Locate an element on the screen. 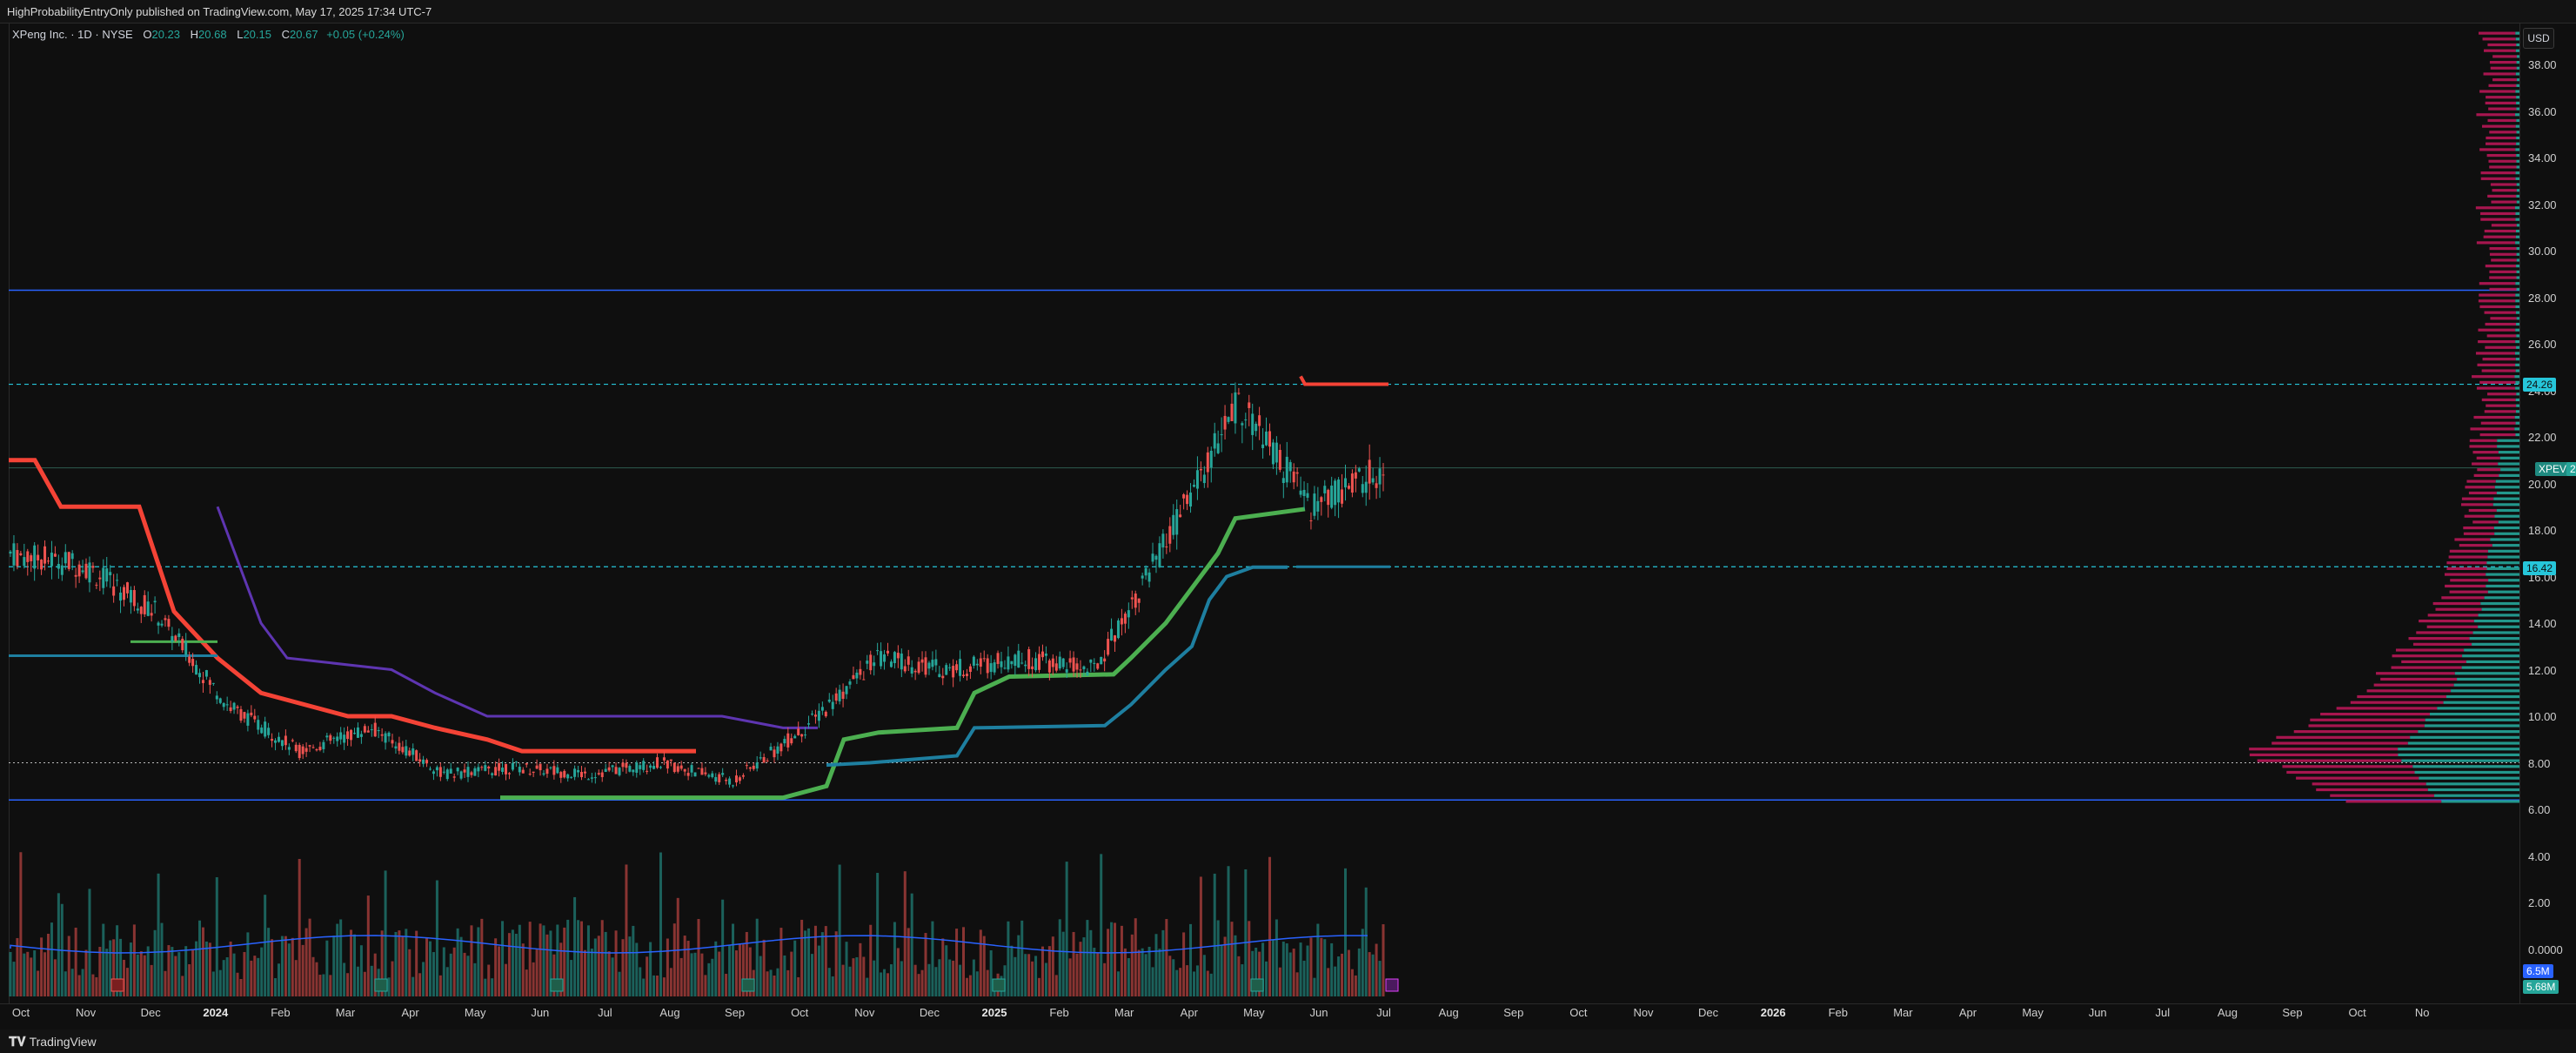 The height and width of the screenshot is (1053, 2576). time-tick-label: Oct is located at coordinates (20, 1013).